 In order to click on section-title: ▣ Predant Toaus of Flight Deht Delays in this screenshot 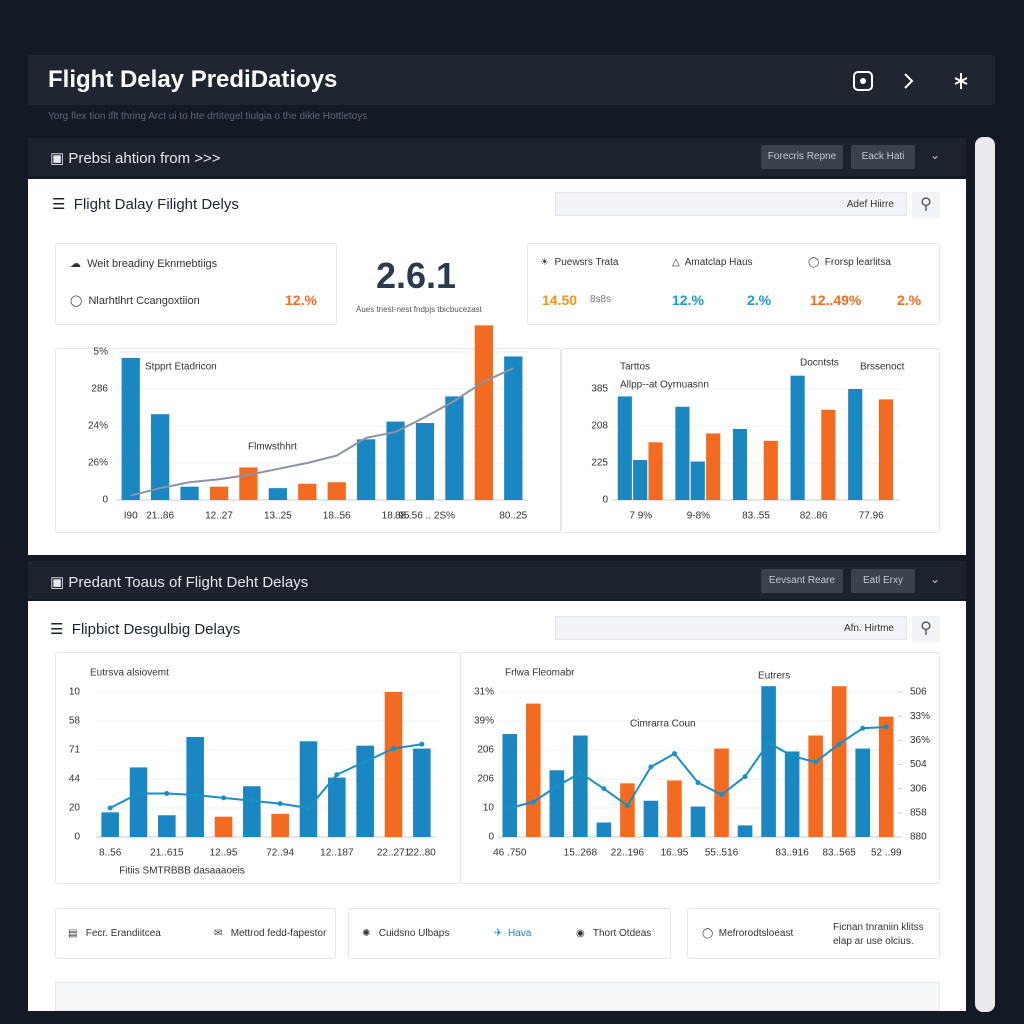, I will do `click(179, 582)`.